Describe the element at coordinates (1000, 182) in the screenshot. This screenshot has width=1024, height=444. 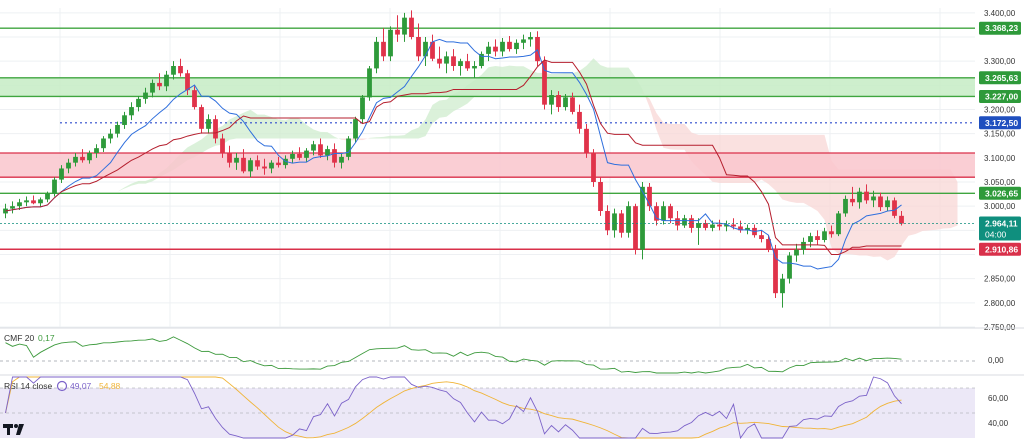
I see `y-tick-label: 3.050,00` at that location.